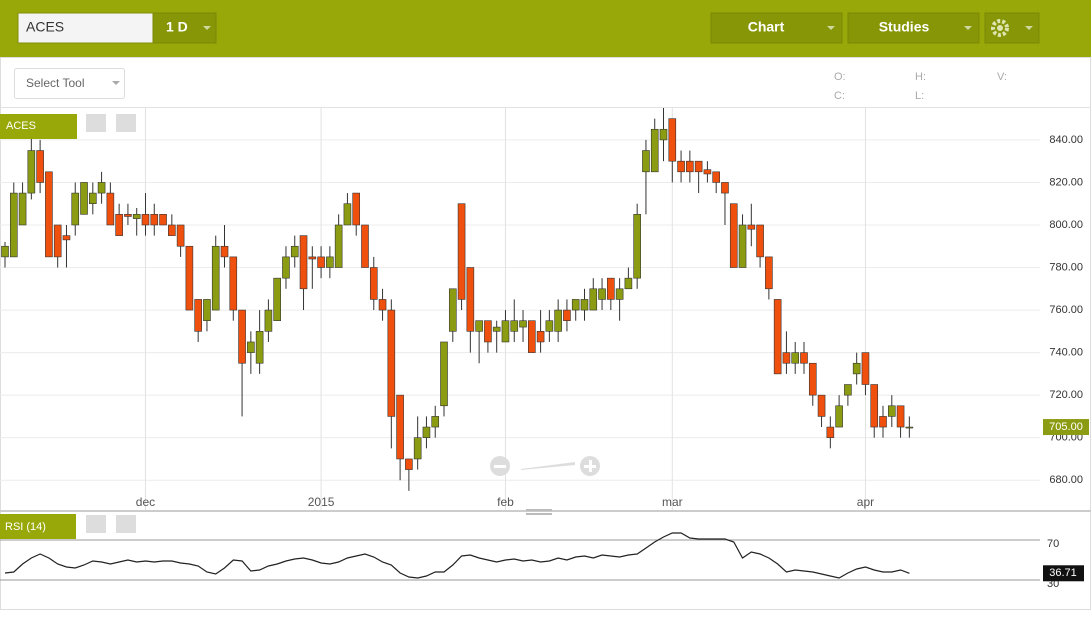 This screenshot has width=1091, height=617. What do you see at coordinates (321, 502) in the screenshot?
I see `x-tick-label: 2015` at bounding box center [321, 502].